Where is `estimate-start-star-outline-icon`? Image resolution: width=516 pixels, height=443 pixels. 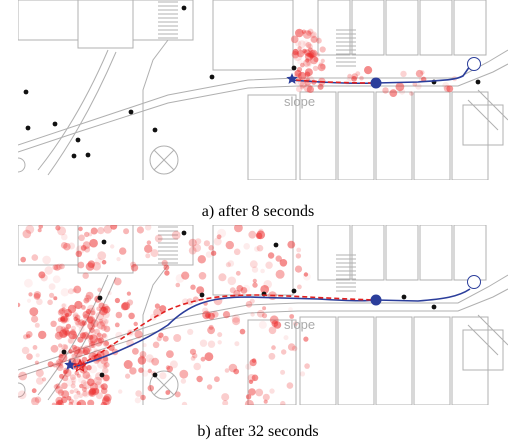
estimate-start-star-outline-icon is located at coordinates (80, 365).